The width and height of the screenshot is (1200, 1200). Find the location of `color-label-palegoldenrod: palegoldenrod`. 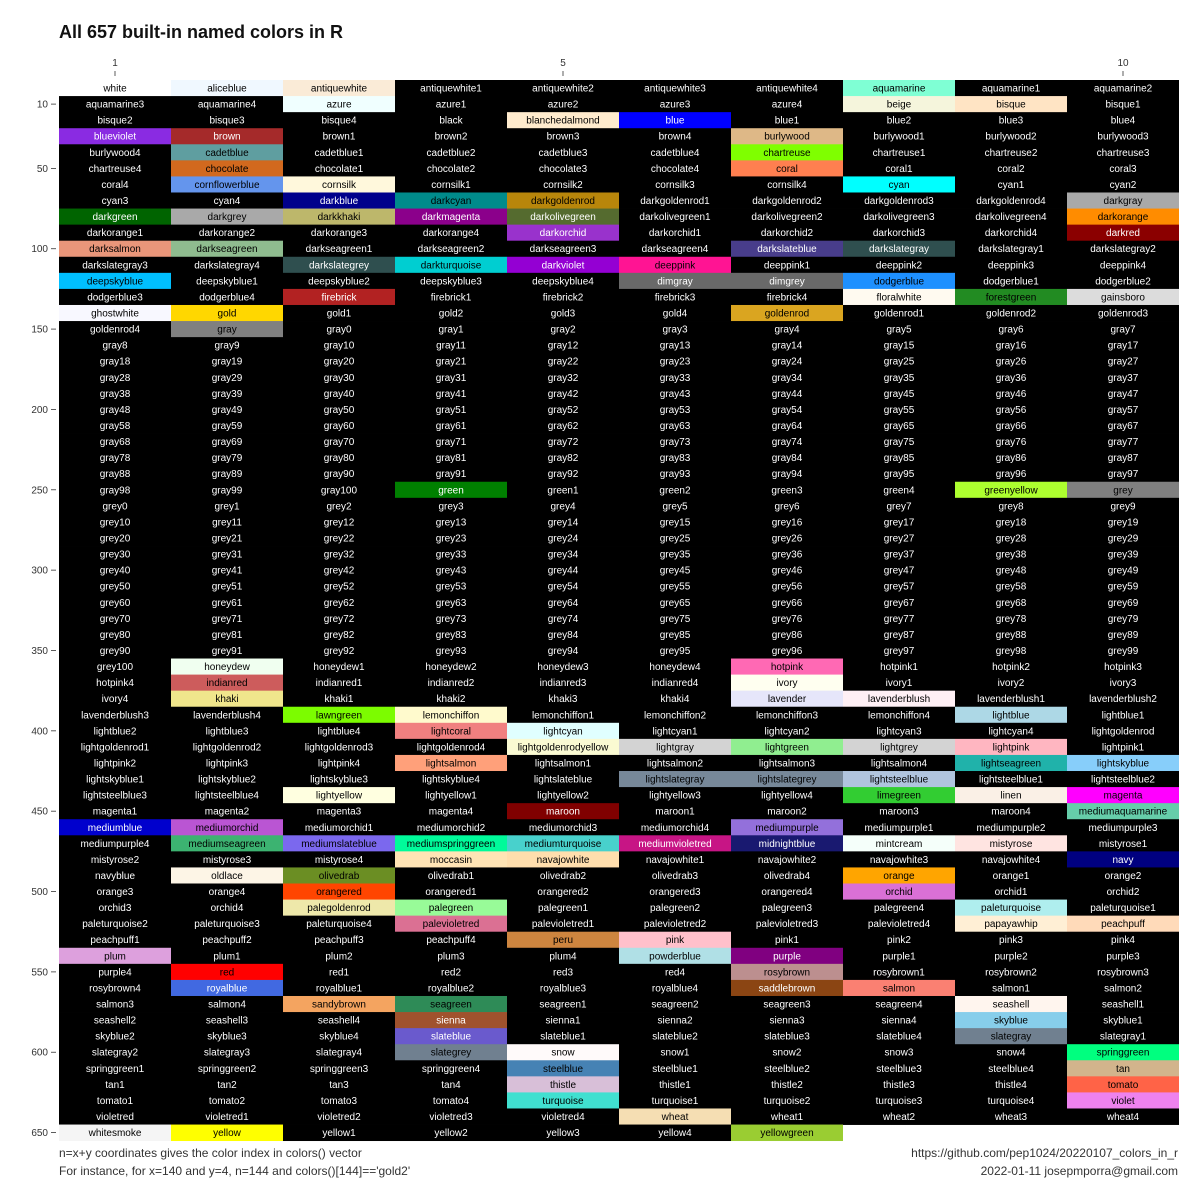

color-label-palegoldenrod: palegoldenrod is located at coordinates (338, 908).